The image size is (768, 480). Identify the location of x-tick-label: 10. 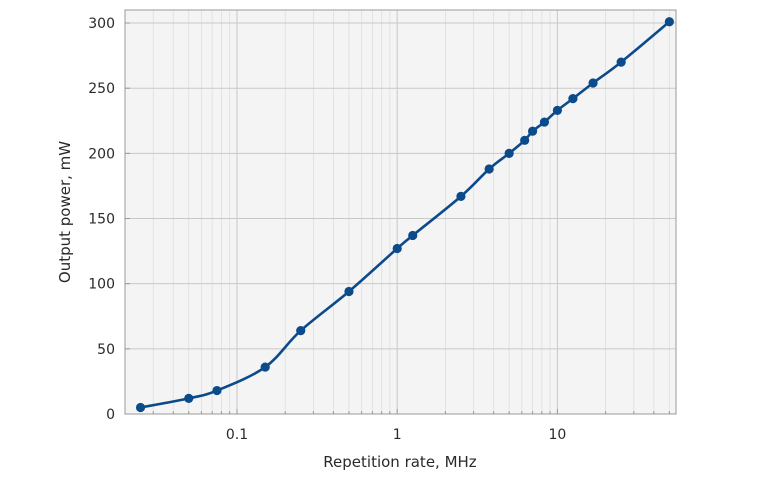
(557, 435).